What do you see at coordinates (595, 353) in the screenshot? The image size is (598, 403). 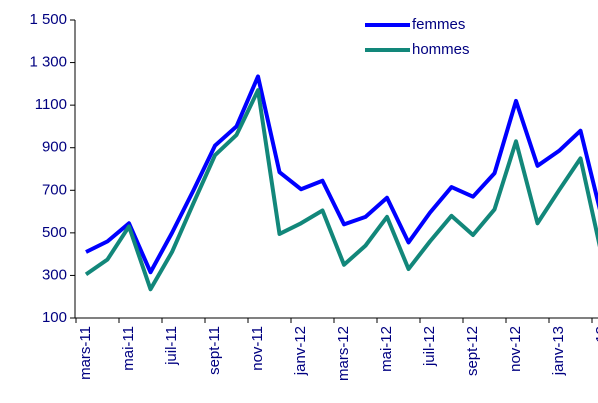 I see `x-tick-label: mars-13` at bounding box center [595, 353].